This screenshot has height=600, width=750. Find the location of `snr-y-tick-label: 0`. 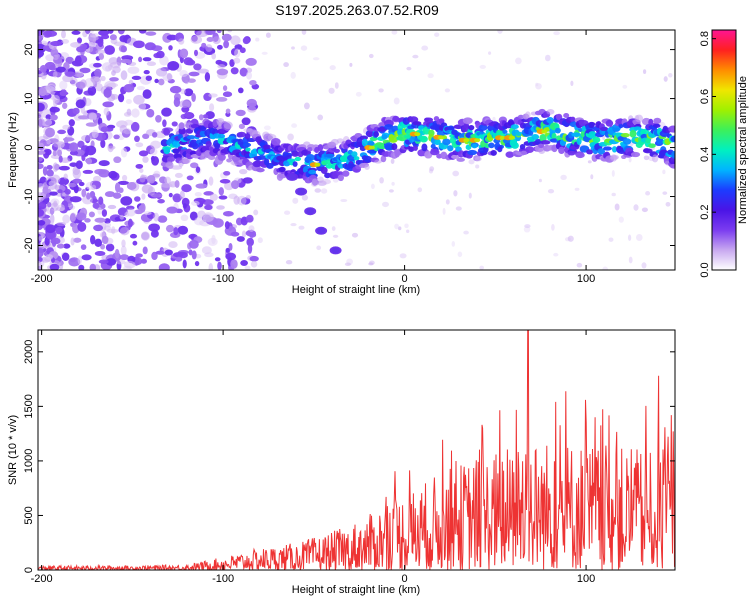

snr-y-tick-label: 0 is located at coordinates (29, 570).